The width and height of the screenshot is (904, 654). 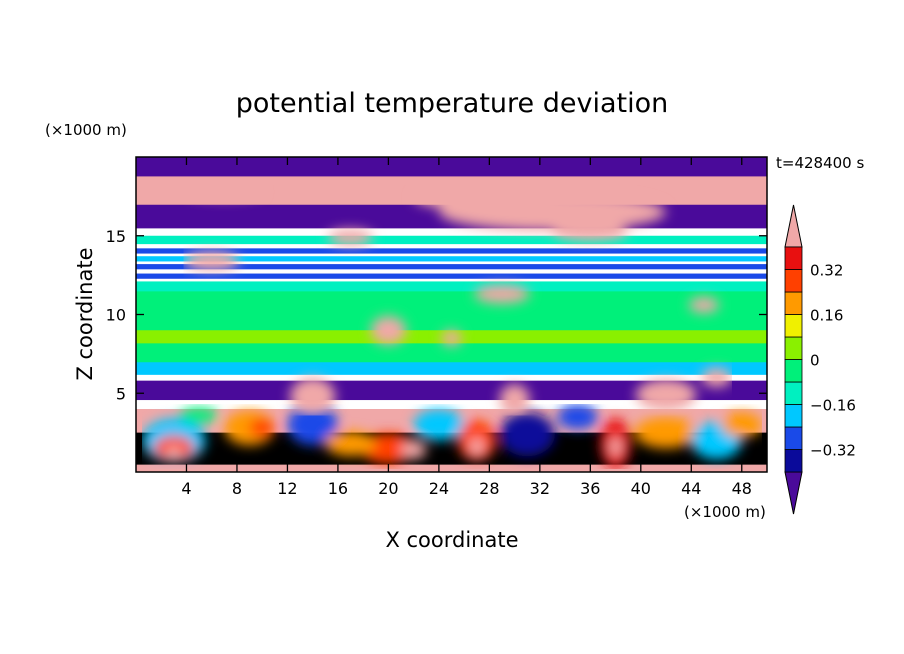 What do you see at coordinates (793, 493) in the screenshot?
I see `colorbar-extend-low` at bounding box center [793, 493].